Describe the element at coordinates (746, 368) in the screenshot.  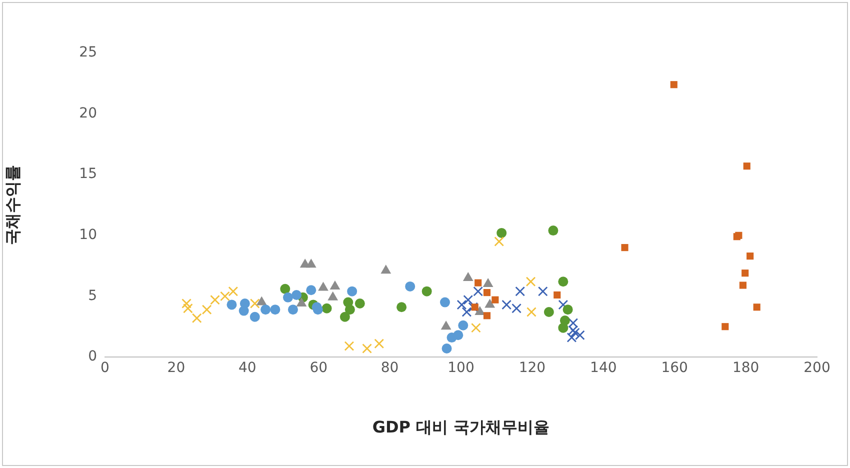
I see `x-tick-label: 180` at that location.